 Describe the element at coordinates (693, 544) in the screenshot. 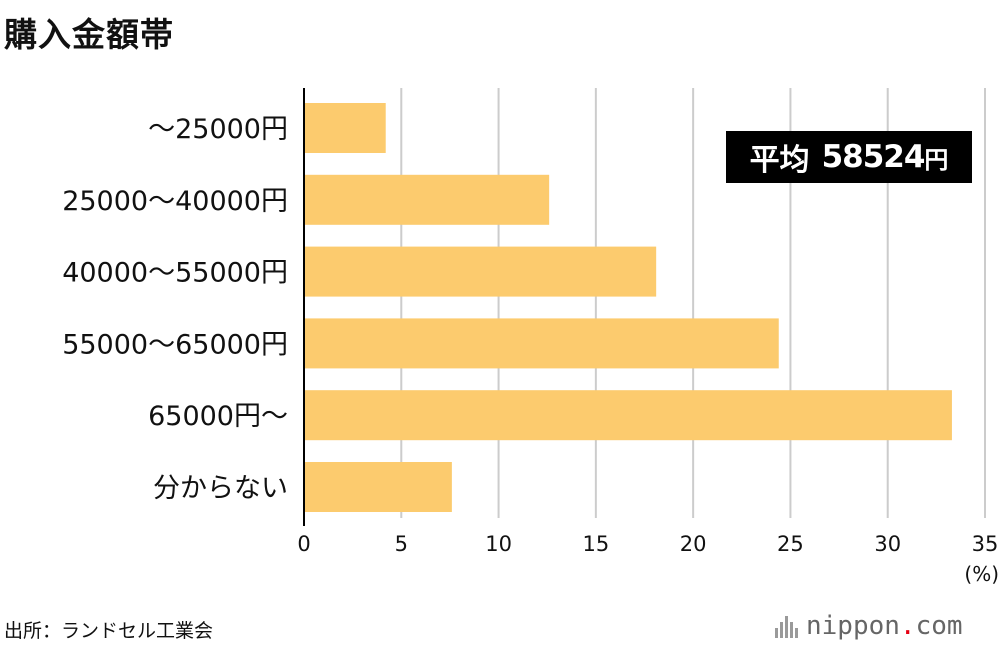

I see `x-tick-label: 20` at that location.